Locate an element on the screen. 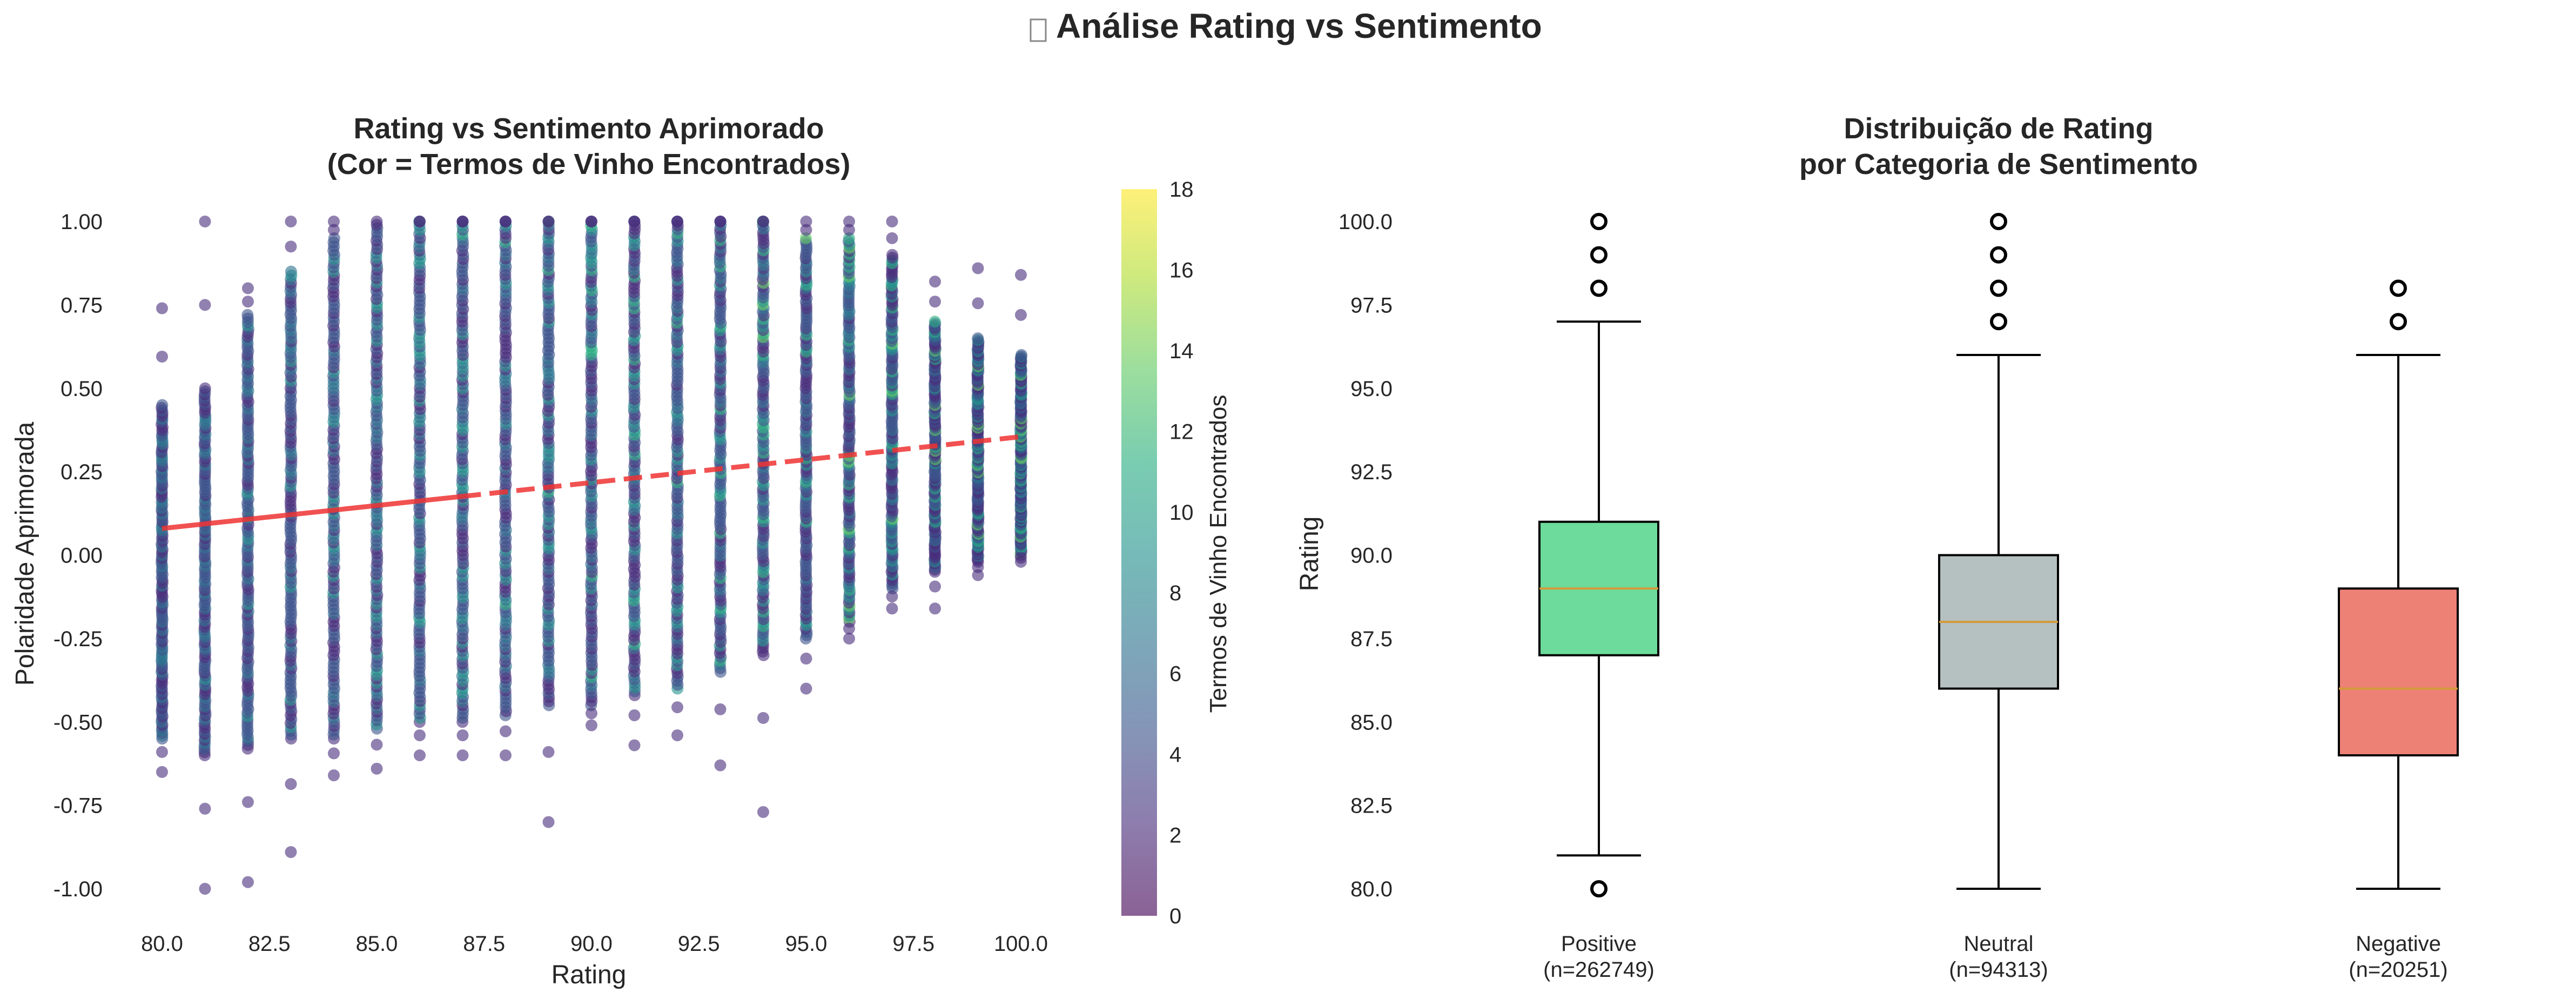 The height and width of the screenshot is (999, 2576). boxplot-category-count: (n=20251) is located at coordinates (2398, 970).